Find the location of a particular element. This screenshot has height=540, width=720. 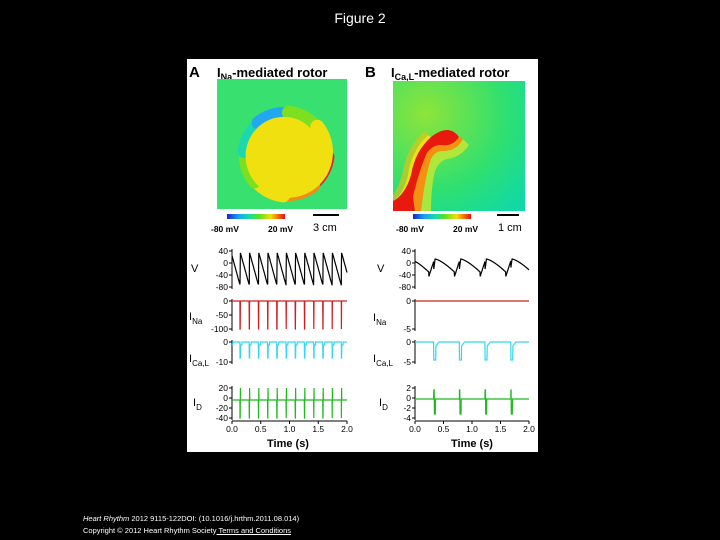

panel-a-letter: A is located at coordinates (194, 72).